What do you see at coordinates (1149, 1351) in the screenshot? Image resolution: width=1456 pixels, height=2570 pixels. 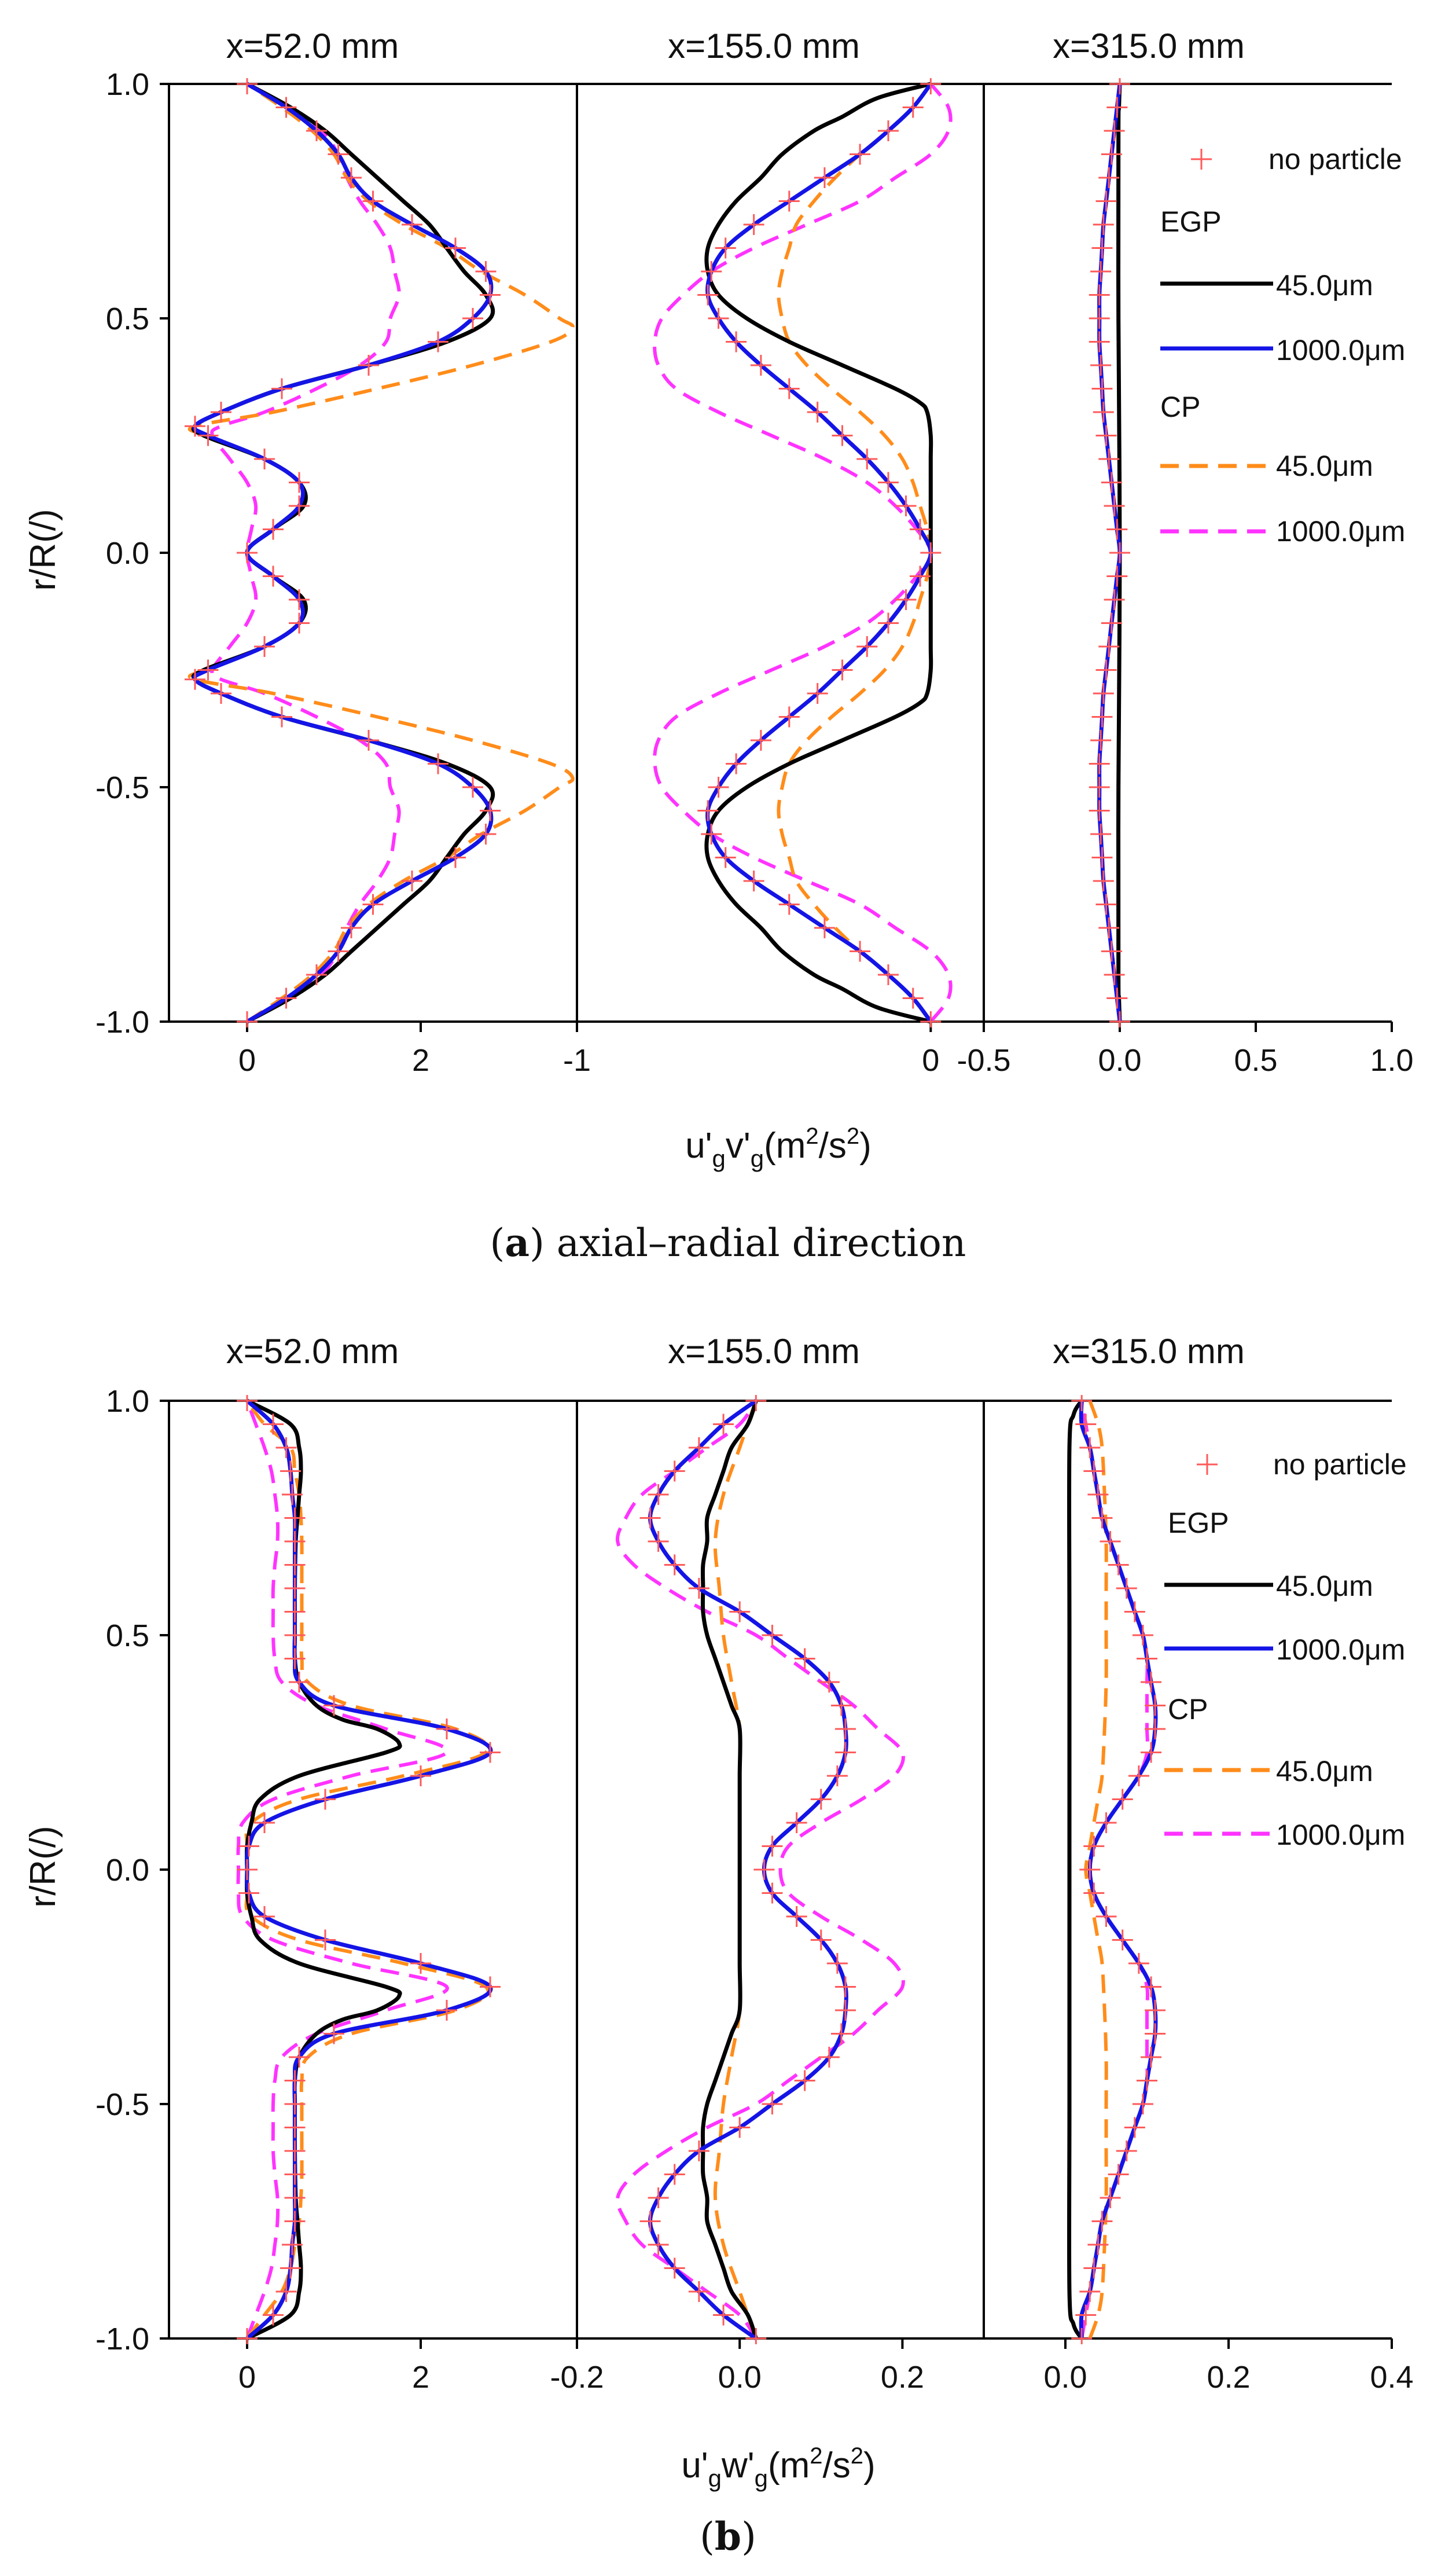 I see `chart-b-panel-3-title: x=315.0 mm` at bounding box center [1149, 1351].